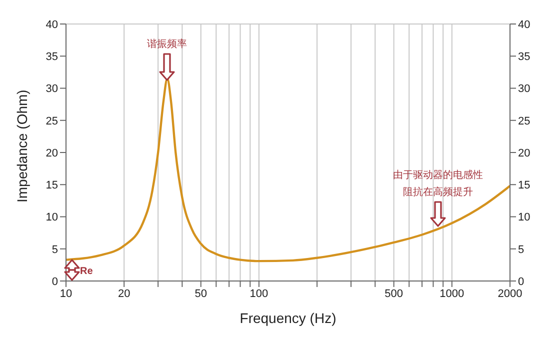 This screenshot has height=349, width=558. What do you see at coordinates (52, 186) in the screenshot?
I see `y-tick-label: 15` at bounding box center [52, 186].